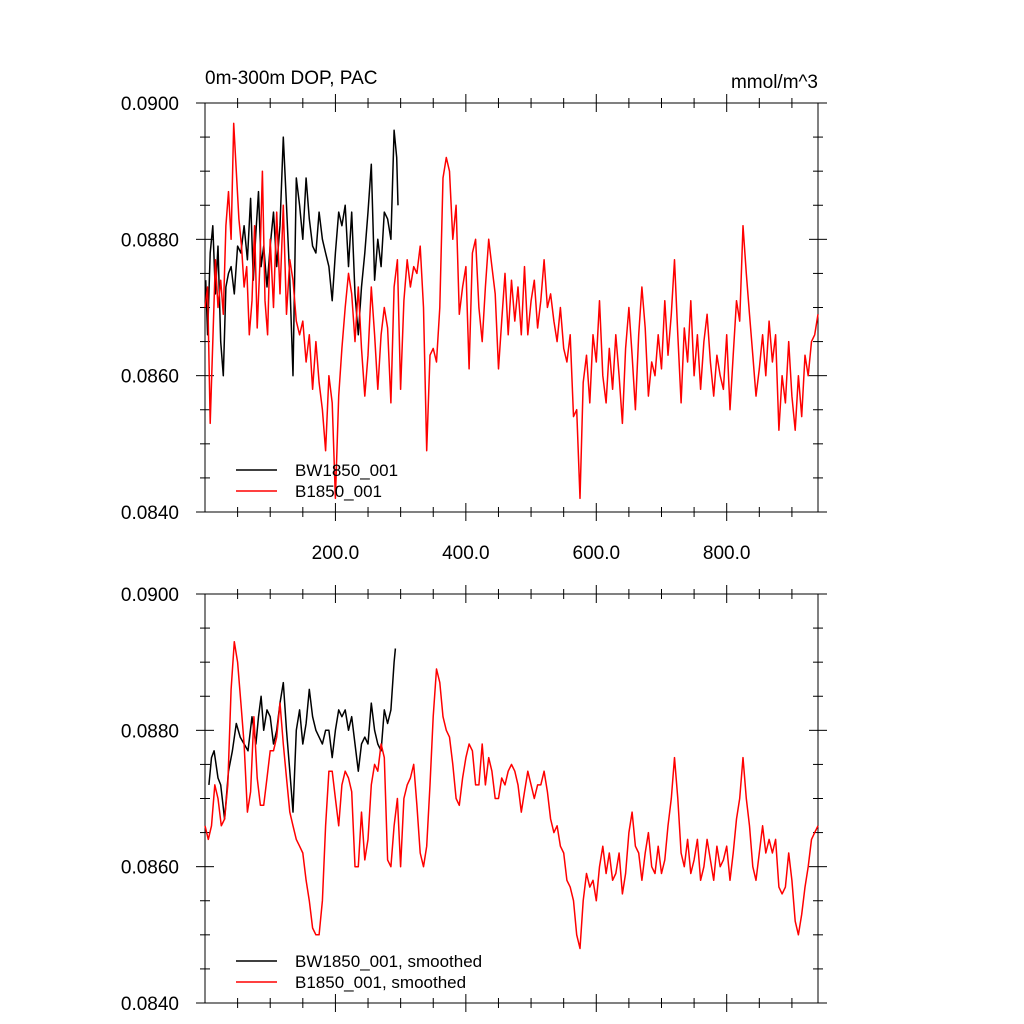 The width and height of the screenshot is (1024, 1024). Describe the element at coordinates (359, 972) in the screenshot. I see `bottom-legend: BW1850_001, smoothed B1850_001, smoothed` at that location.